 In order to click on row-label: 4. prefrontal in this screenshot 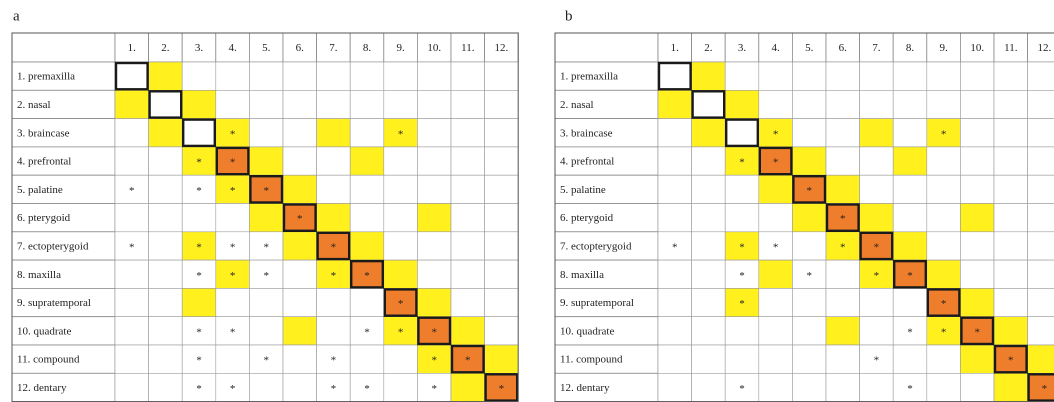, I will do `click(44, 162)`.